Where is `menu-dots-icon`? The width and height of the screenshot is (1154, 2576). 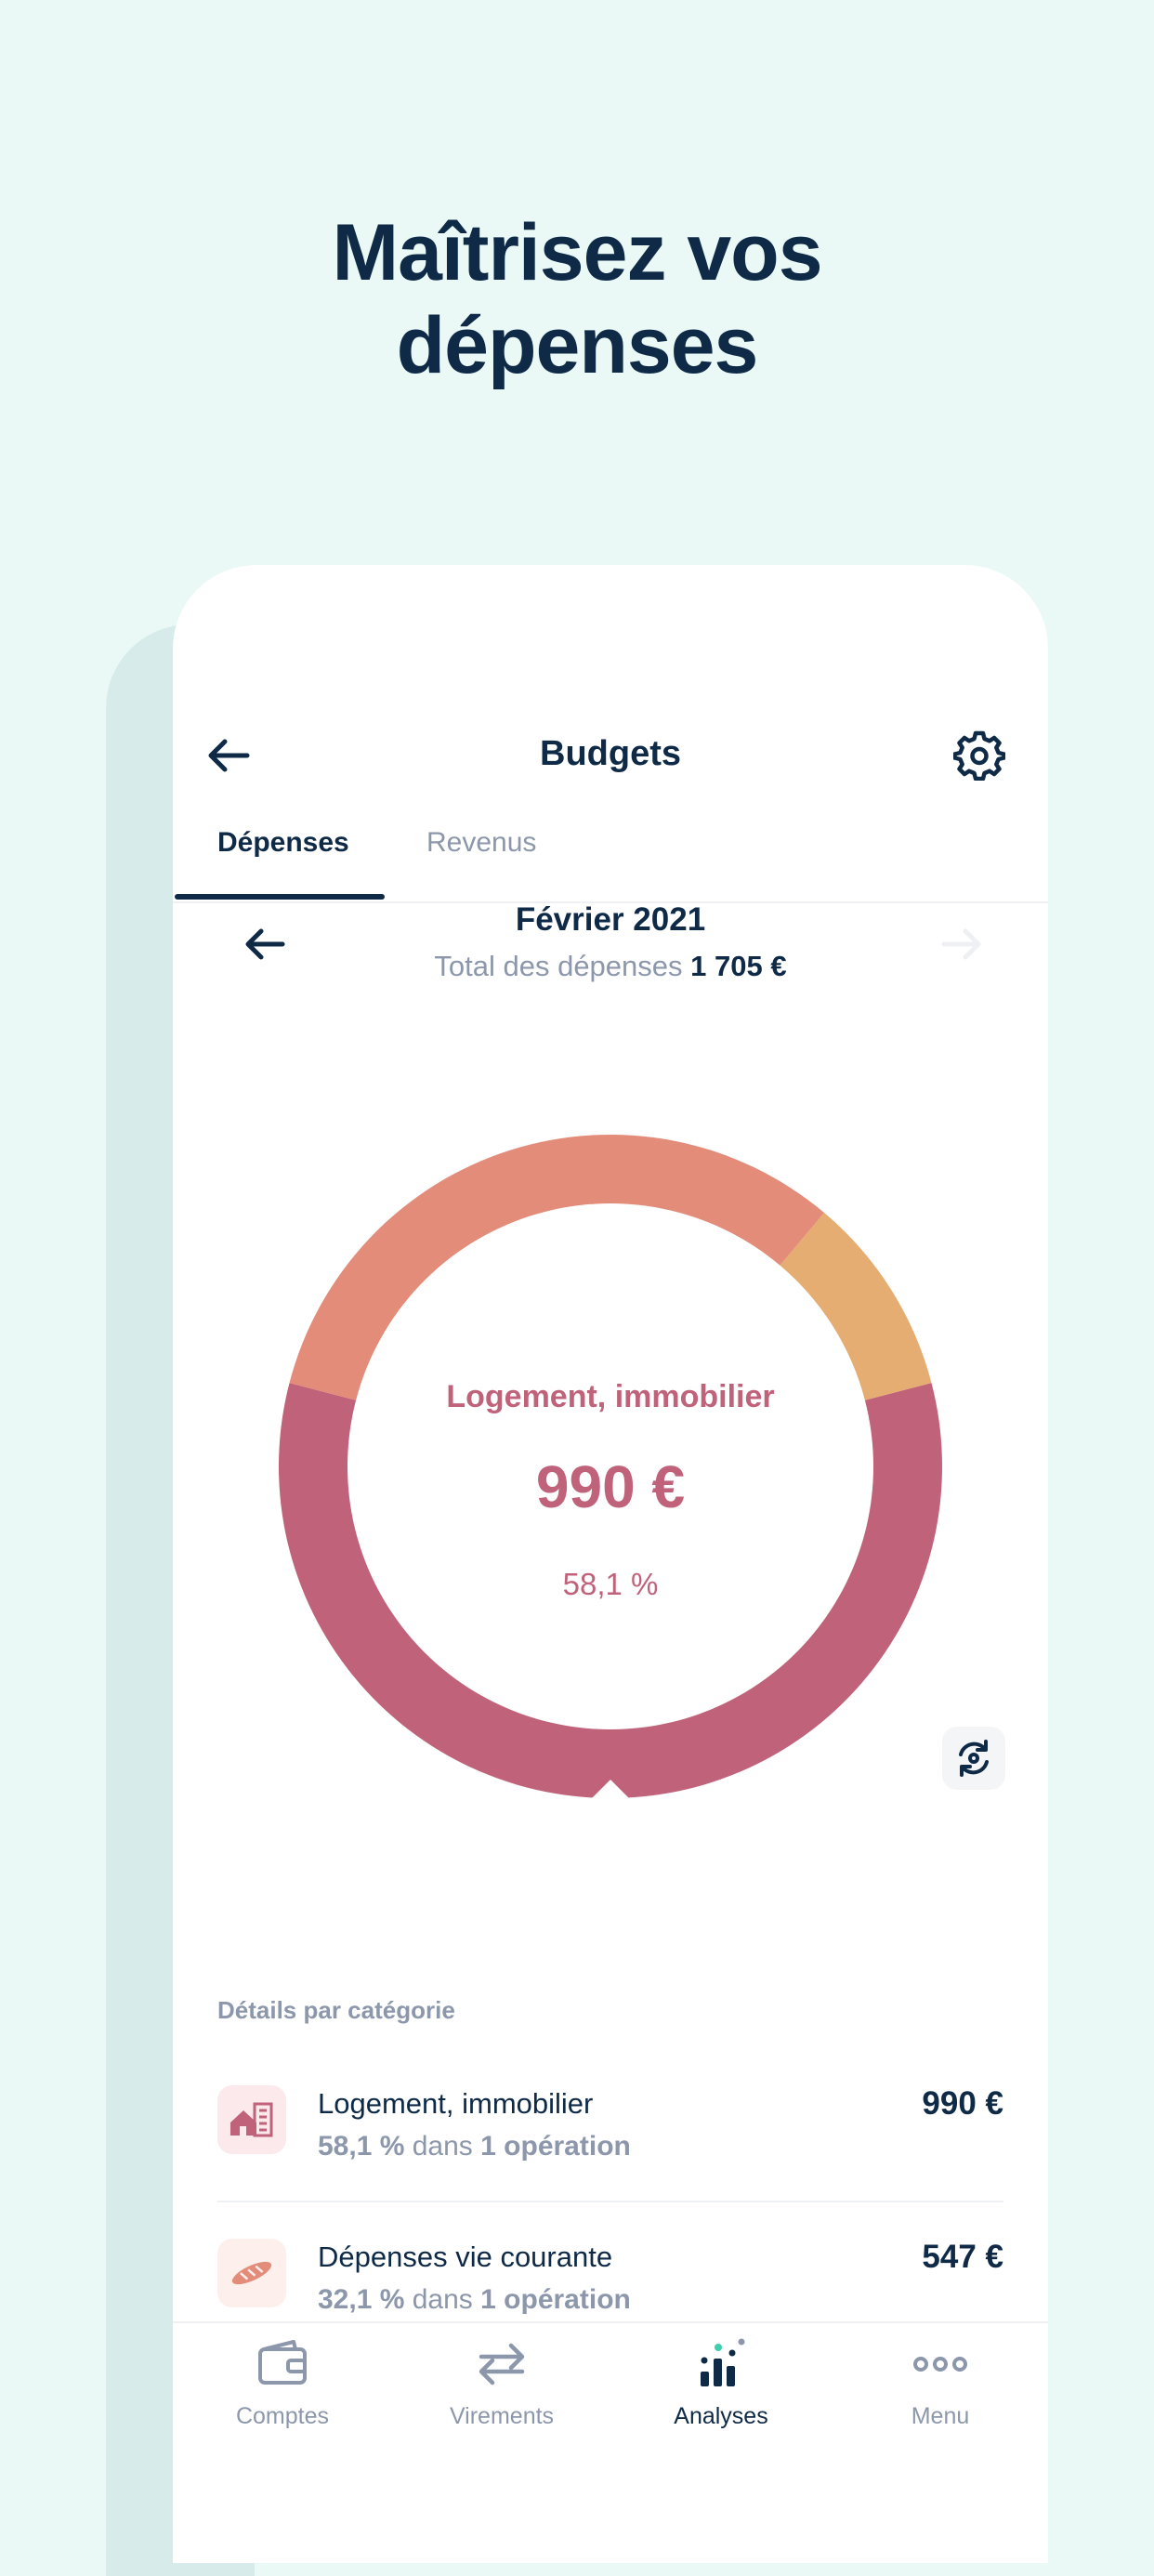
menu-dots-icon is located at coordinates (940, 2364).